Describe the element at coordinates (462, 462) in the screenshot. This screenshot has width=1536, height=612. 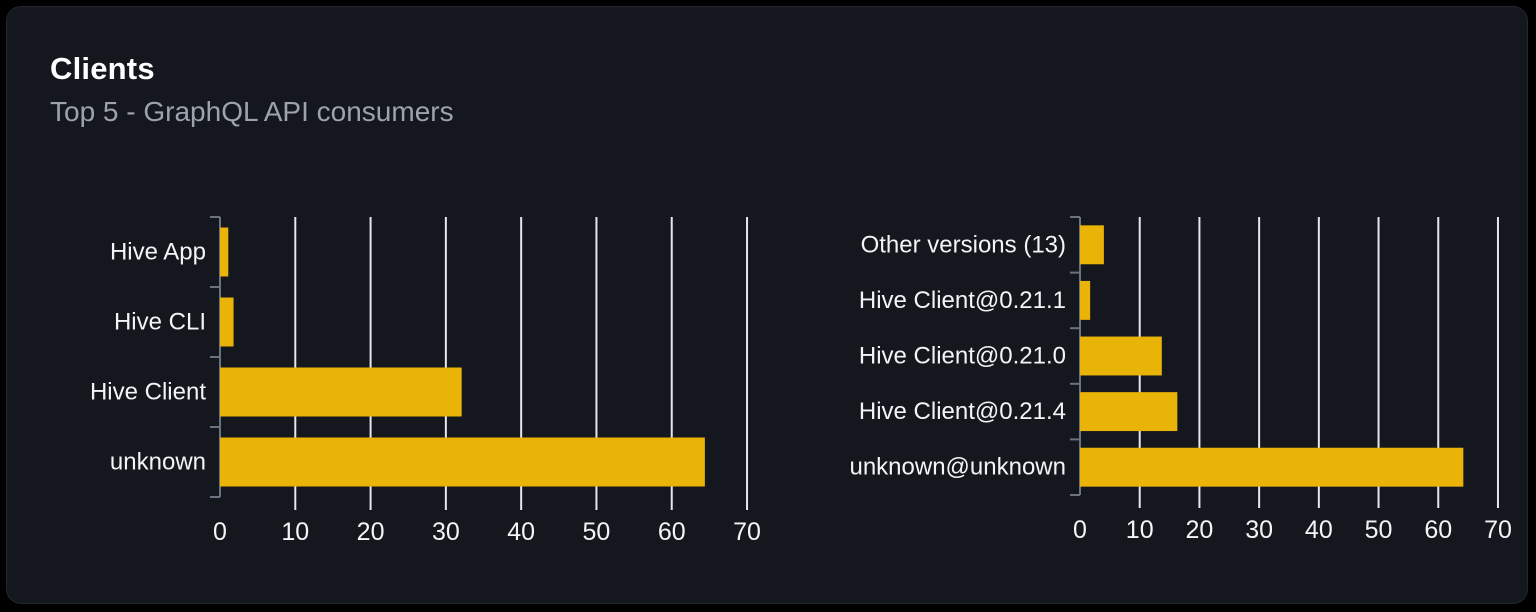
I see `bar-unknown` at that location.